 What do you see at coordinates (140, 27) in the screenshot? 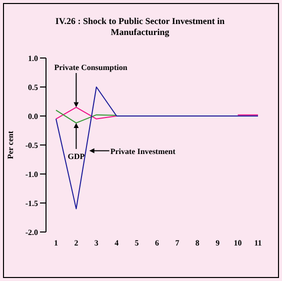
I see `chart-title: IV.26 : Shock to Public Sector Investment in Manufacturing` at bounding box center [140, 27].